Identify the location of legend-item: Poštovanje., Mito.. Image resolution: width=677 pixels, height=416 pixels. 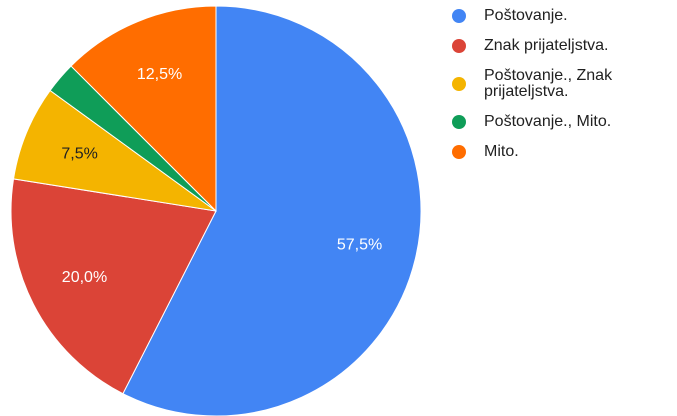
(552, 122).